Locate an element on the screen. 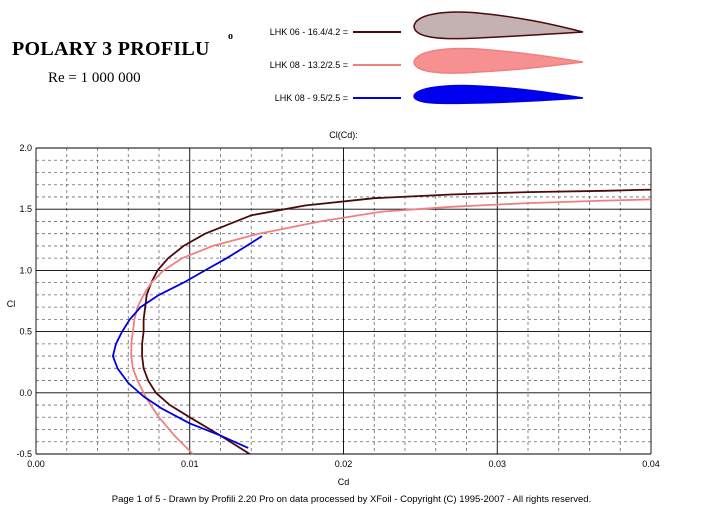  x-tick-label: 0.04 is located at coordinates (651, 464).